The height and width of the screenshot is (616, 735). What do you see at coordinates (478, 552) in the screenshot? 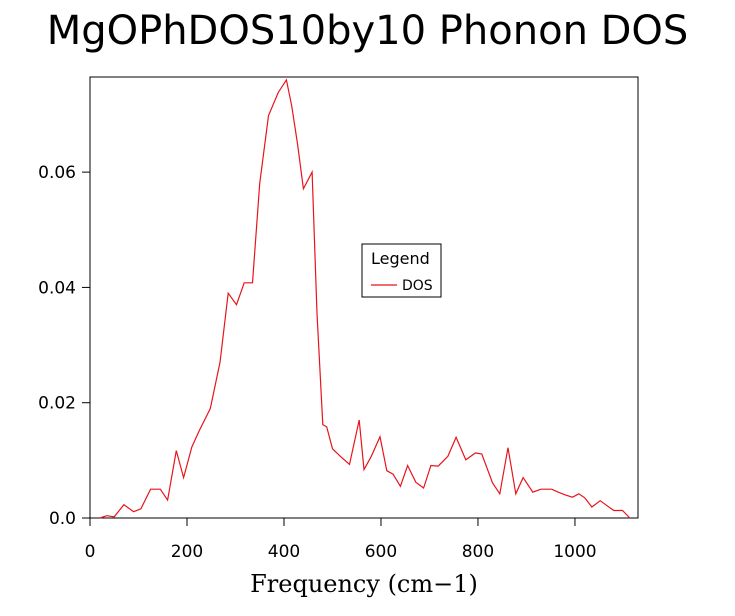
I see `x-tick-label: 800` at bounding box center [478, 552].